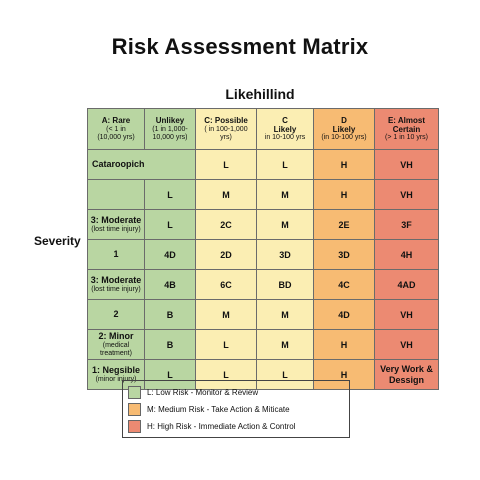  I want to click on risk-cell: 4H, so click(406, 254).